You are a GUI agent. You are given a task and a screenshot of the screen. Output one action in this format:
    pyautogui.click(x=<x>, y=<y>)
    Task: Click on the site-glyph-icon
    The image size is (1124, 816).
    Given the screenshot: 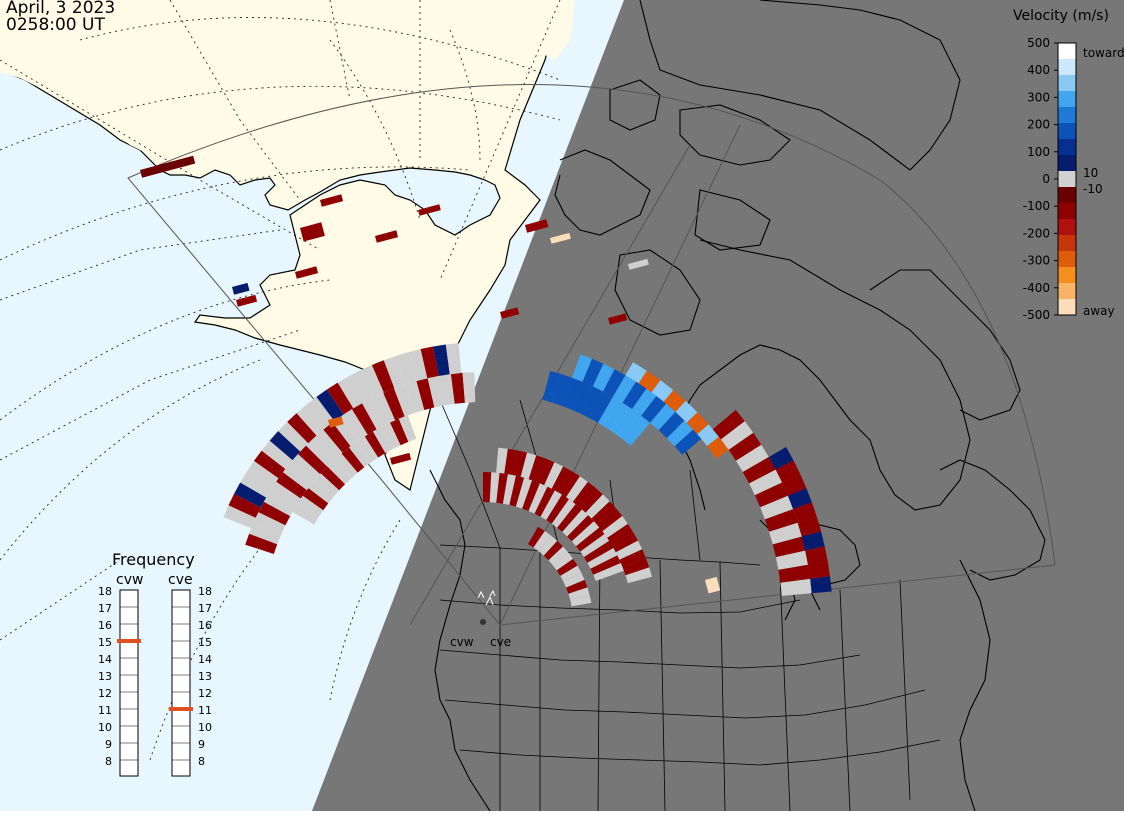 What is the action you would take?
    pyautogui.click(x=486, y=597)
    